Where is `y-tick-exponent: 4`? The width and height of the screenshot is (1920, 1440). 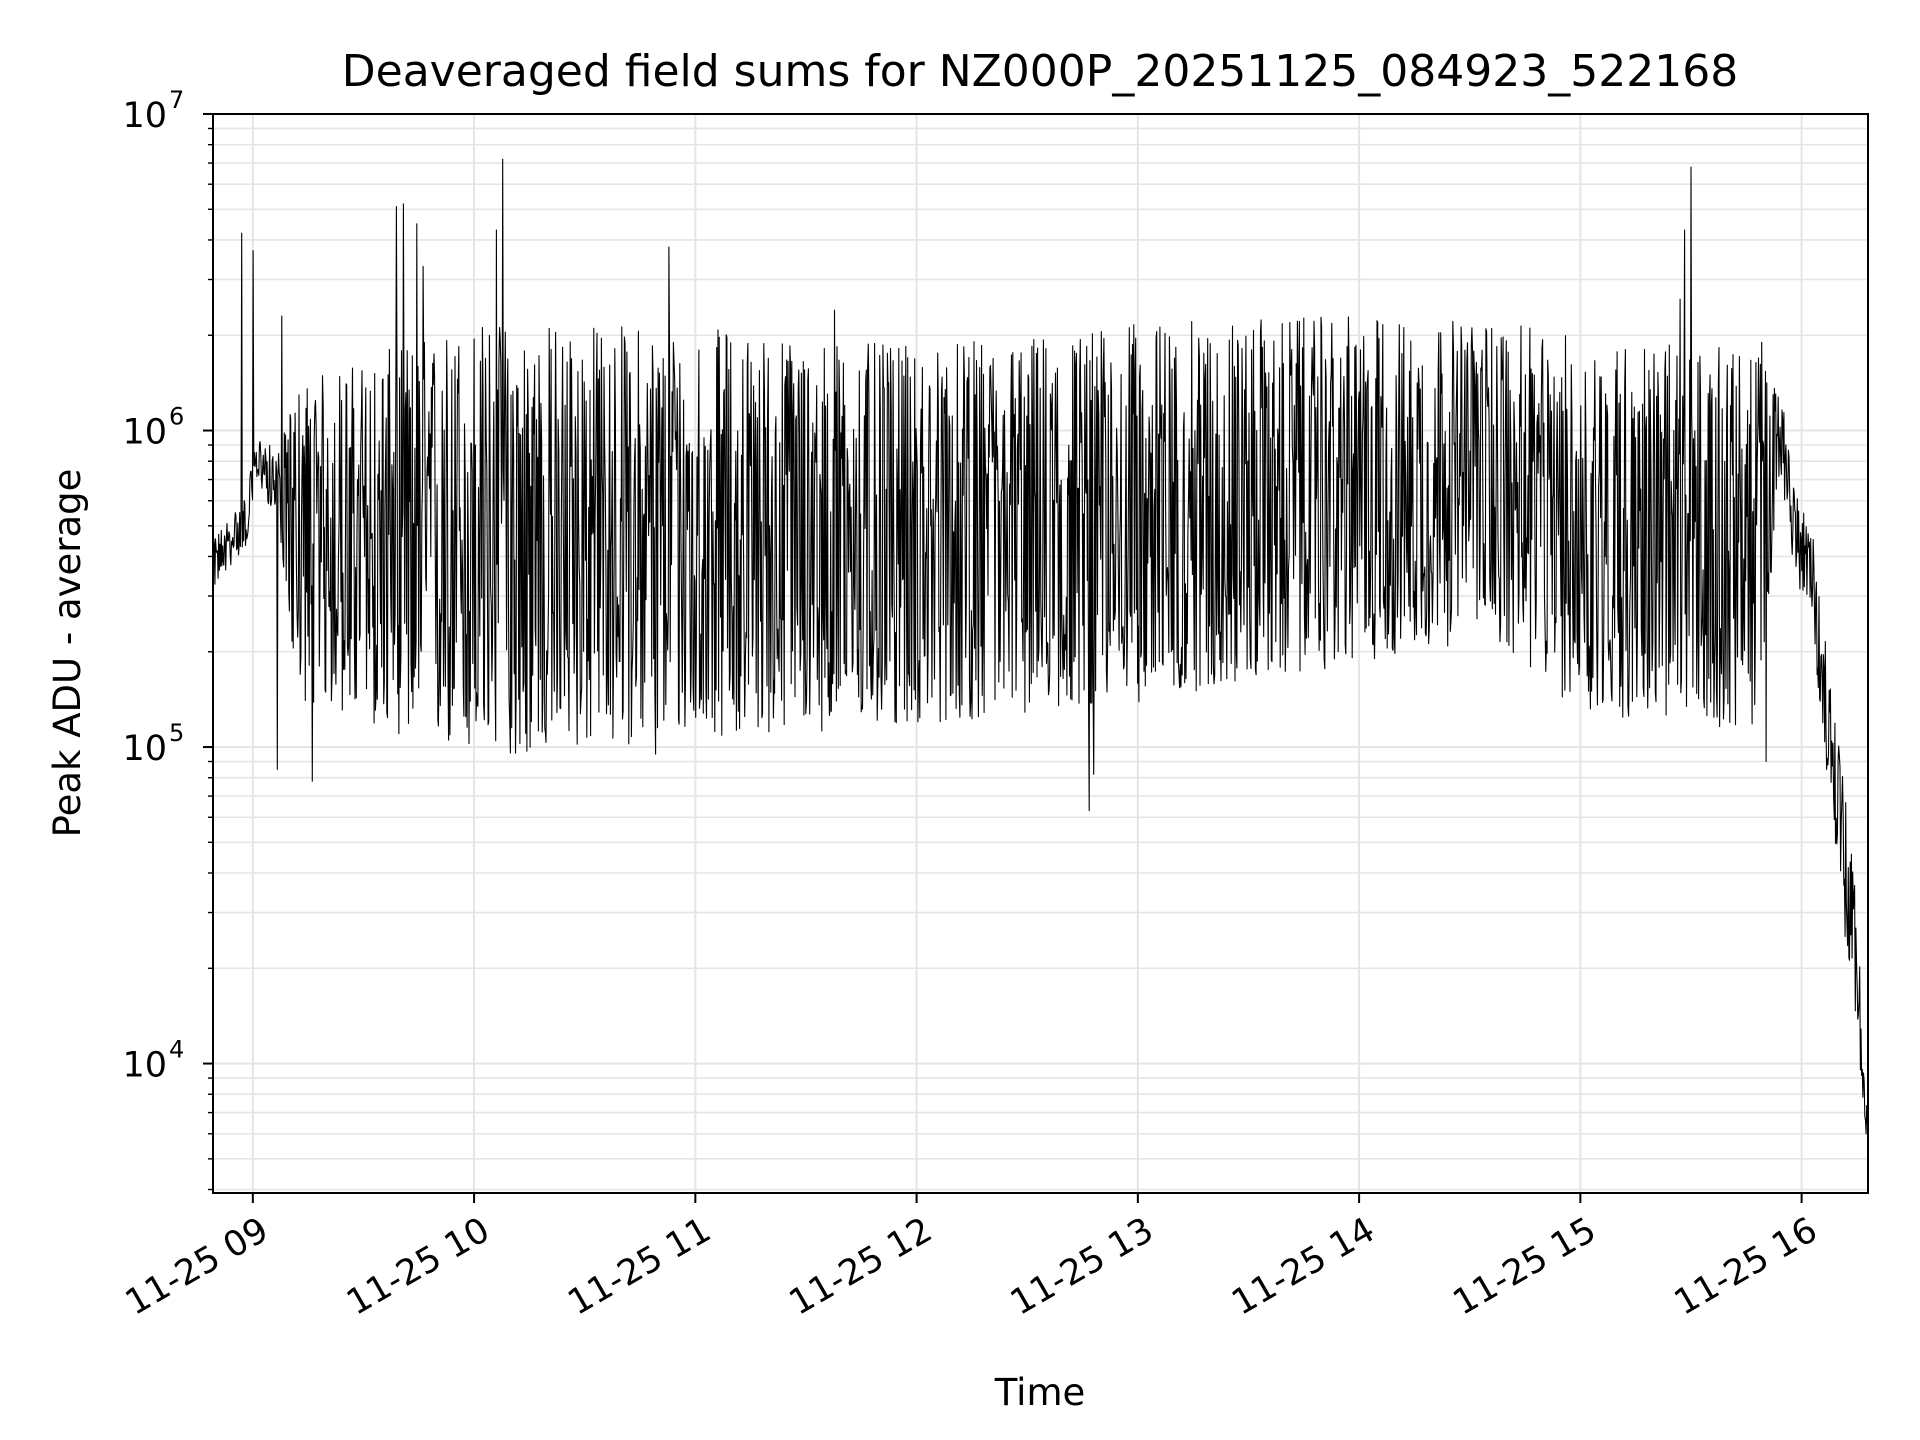
y-tick-exponent: 4 is located at coordinates (176, 1050).